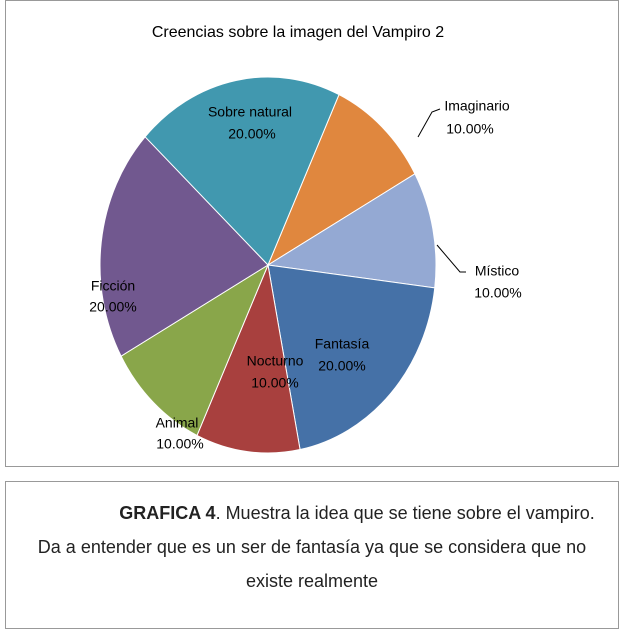 The height and width of the screenshot is (631, 624). What do you see at coordinates (497, 271) in the screenshot?
I see `slice-label: Místico` at bounding box center [497, 271].